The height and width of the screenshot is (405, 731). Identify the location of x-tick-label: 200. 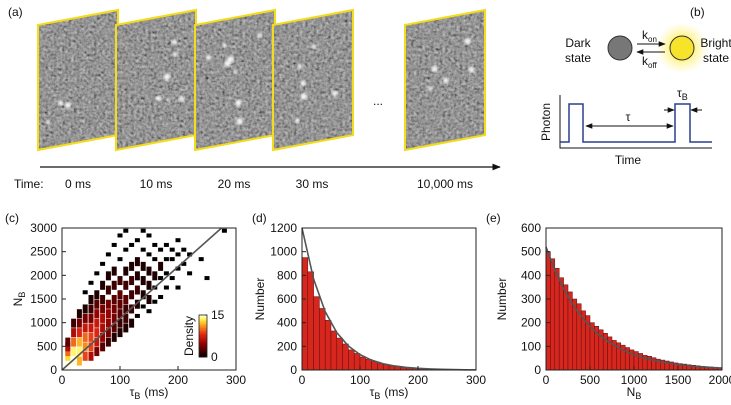
(418, 380).